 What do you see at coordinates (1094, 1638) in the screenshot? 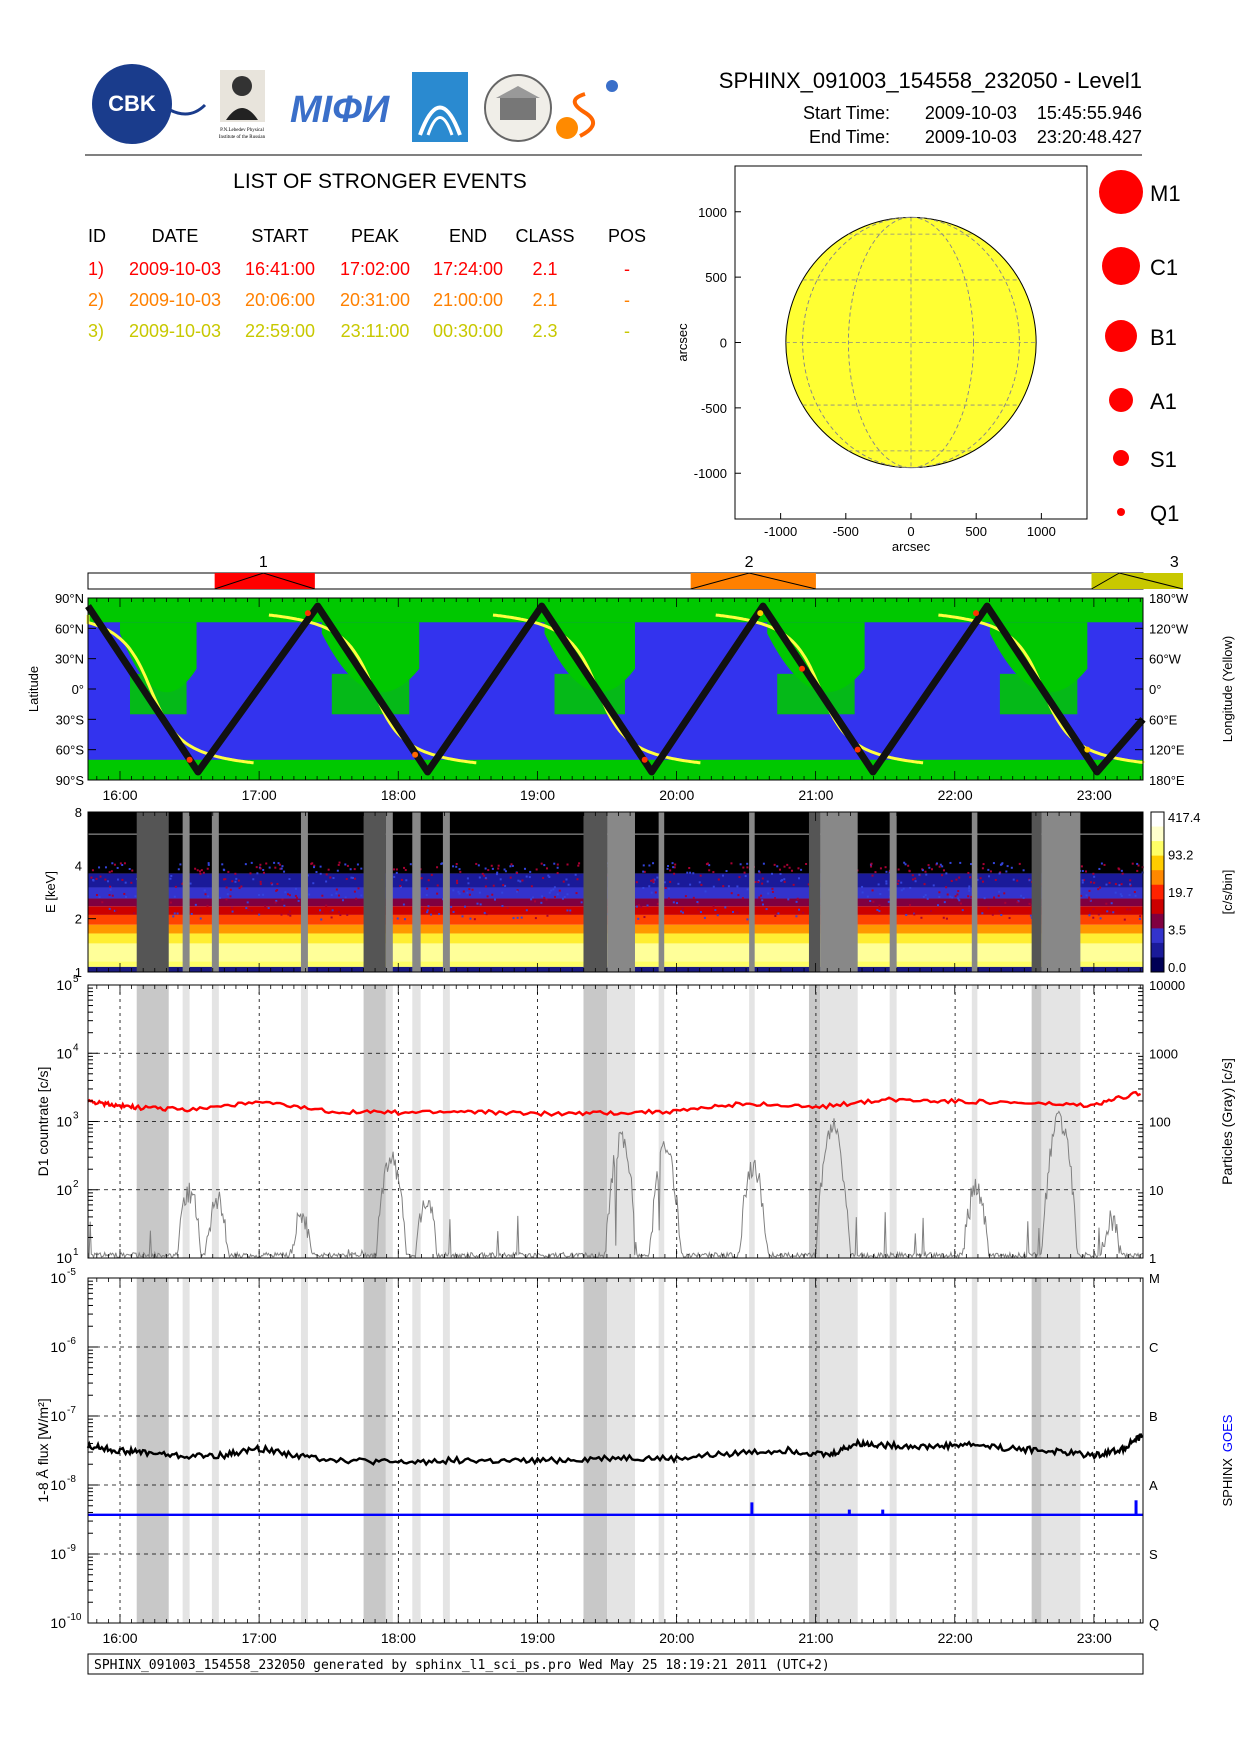
I see `time-label: 23:00` at bounding box center [1094, 1638].